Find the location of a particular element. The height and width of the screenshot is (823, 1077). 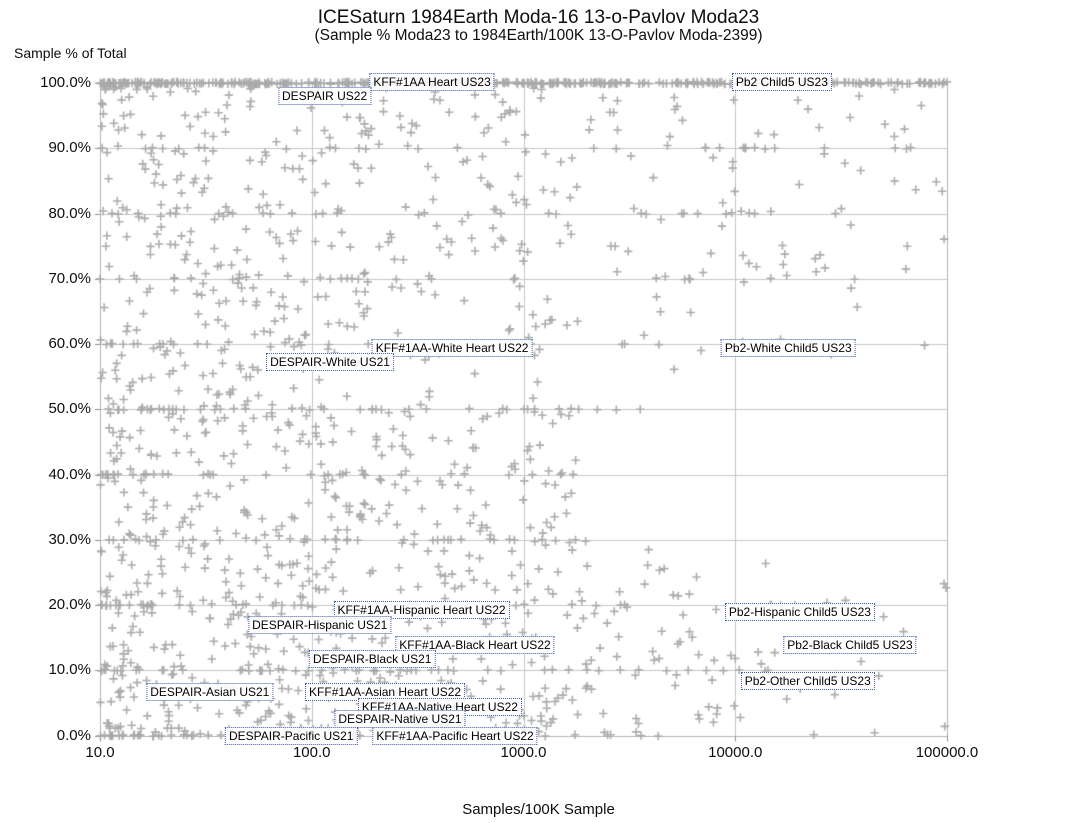

y-tick-label: 0.0% is located at coordinates (73, 735).